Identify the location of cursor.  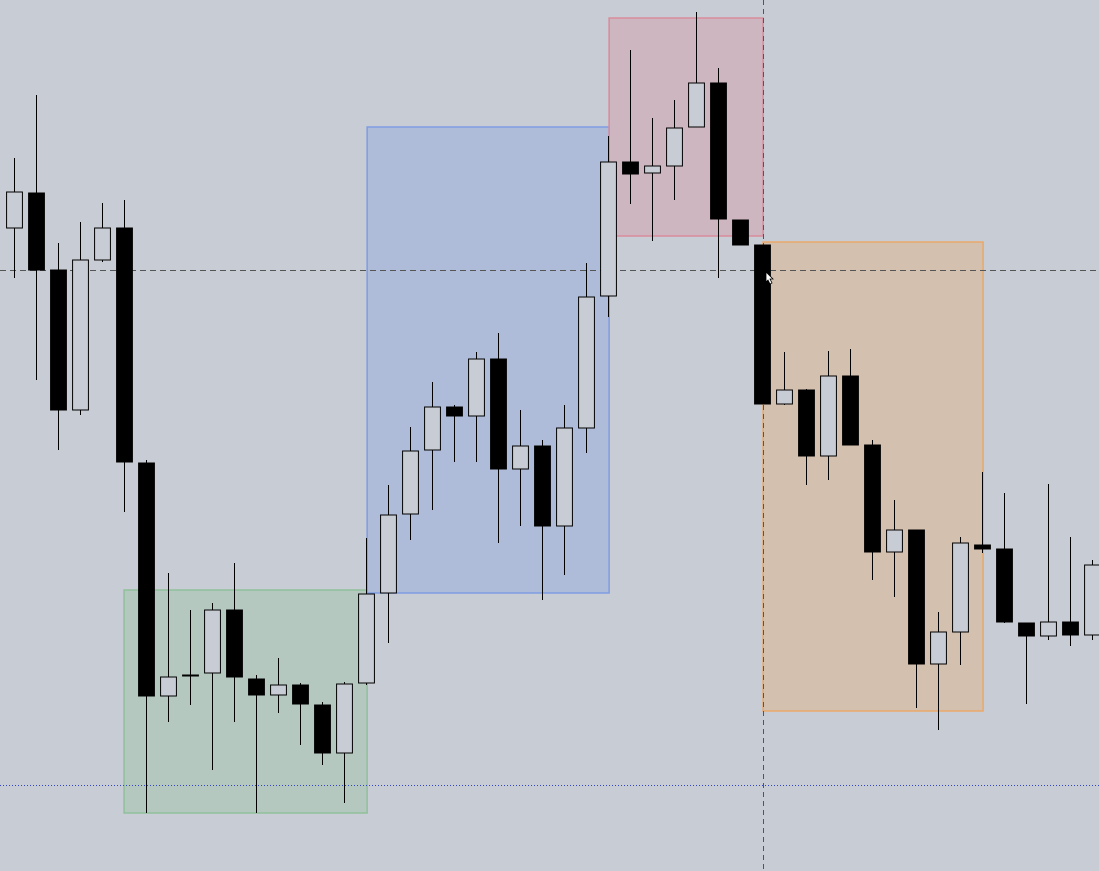
(769, 278).